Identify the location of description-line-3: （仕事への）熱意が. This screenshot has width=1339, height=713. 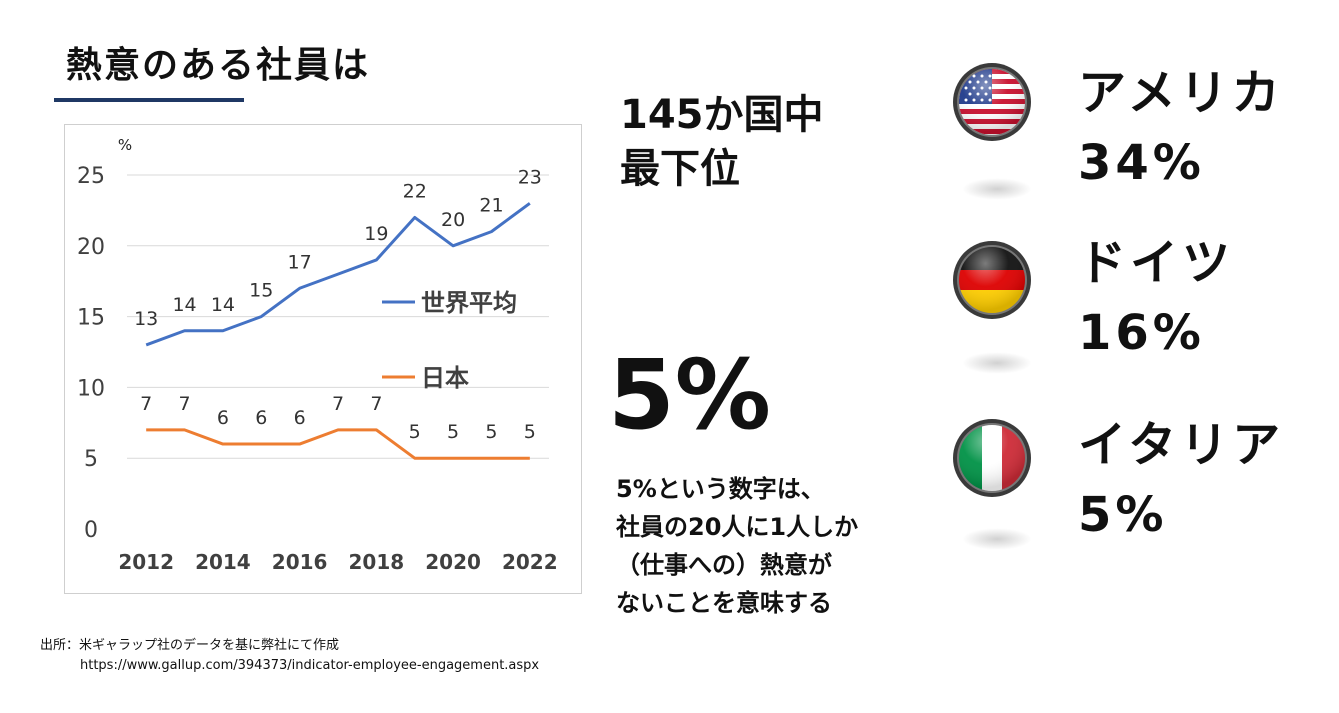
(724, 565).